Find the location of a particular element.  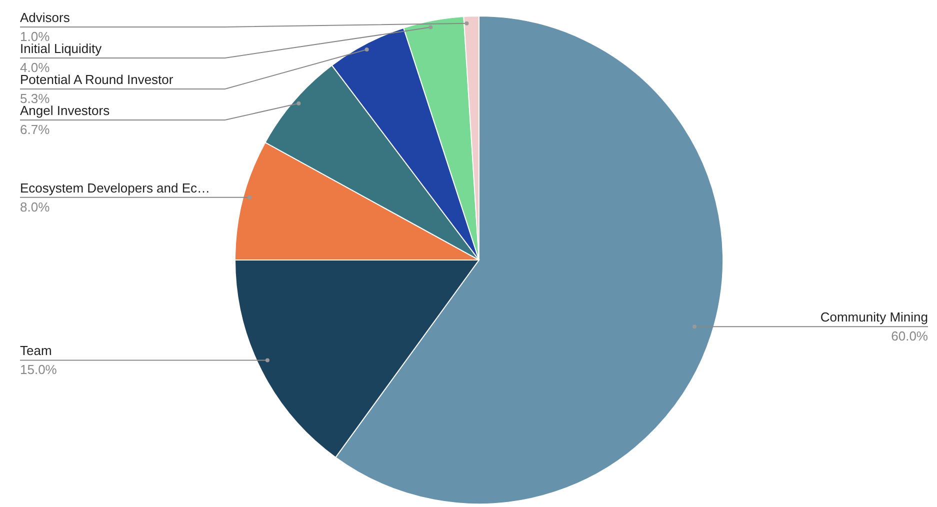

data-label: 5.3% is located at coordinates (35, 98).